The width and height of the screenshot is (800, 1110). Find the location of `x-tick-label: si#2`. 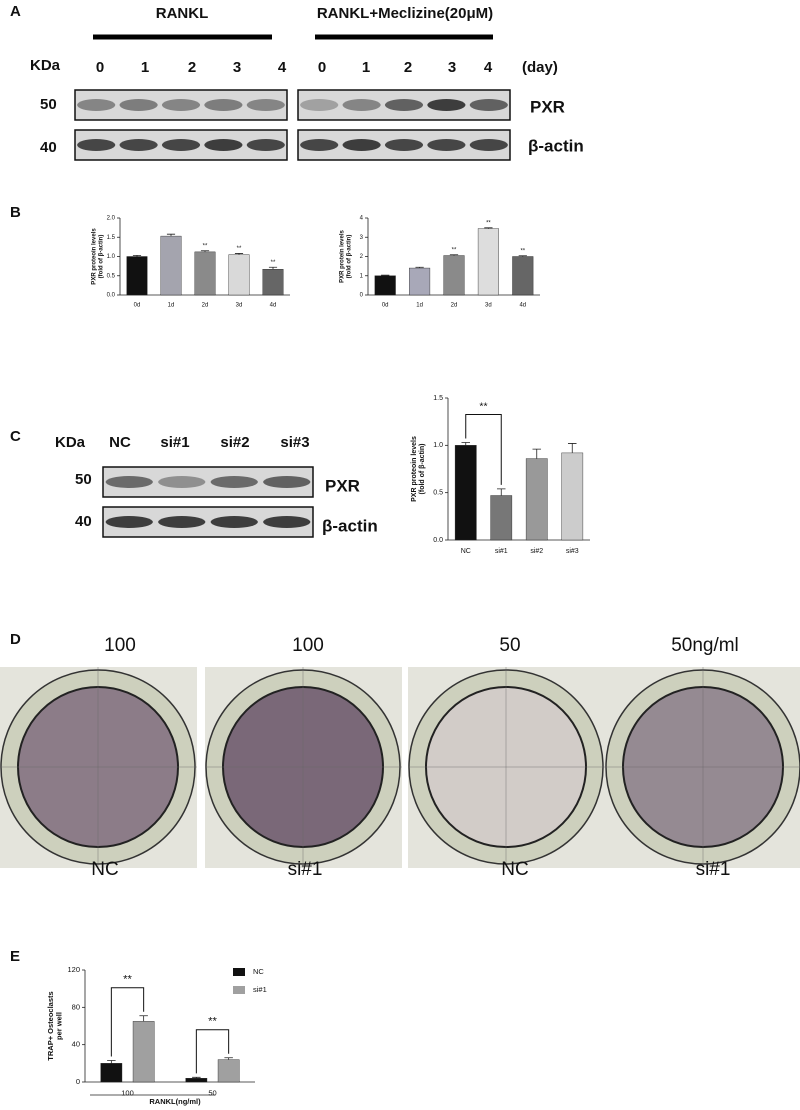

x-tick-label: si#2 is located at coordinates (536, 551).